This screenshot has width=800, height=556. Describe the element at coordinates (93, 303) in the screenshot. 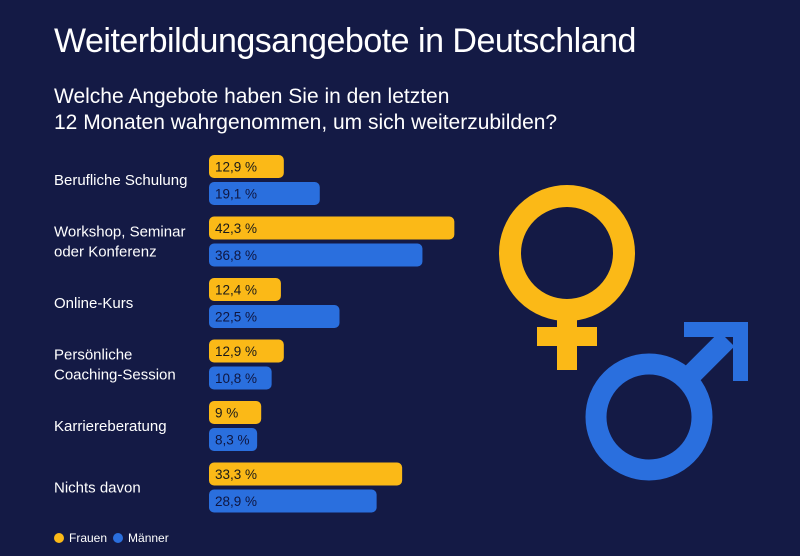

I see `category-label: Online-Kurs` at that location.